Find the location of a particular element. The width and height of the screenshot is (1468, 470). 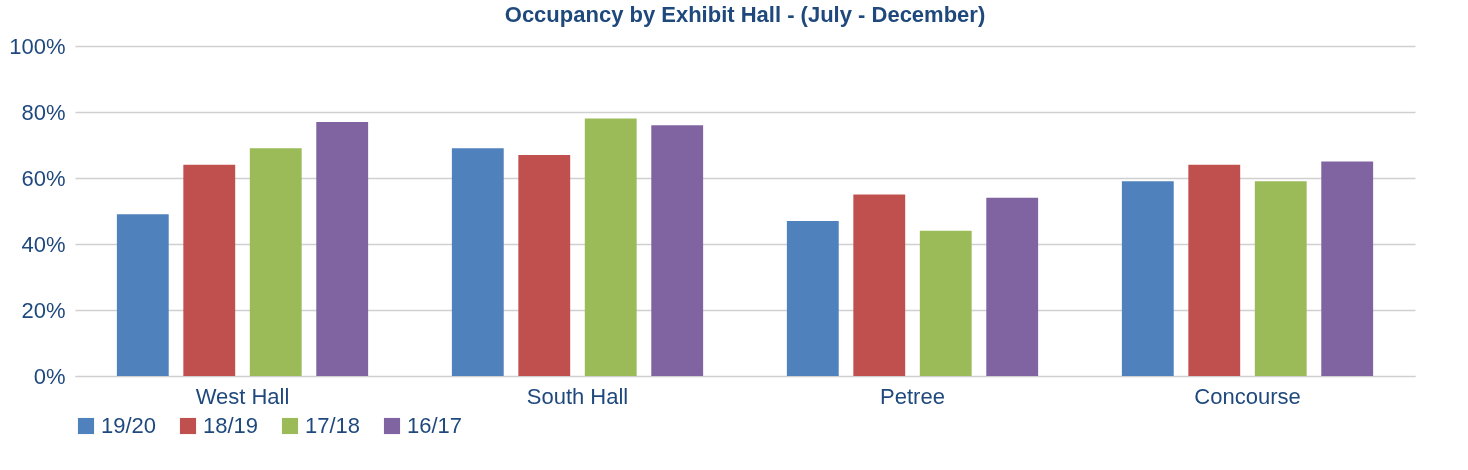

chart-title: Occupancy by Exhibit Hall - (July - December) is located at coordinates (745, 14).